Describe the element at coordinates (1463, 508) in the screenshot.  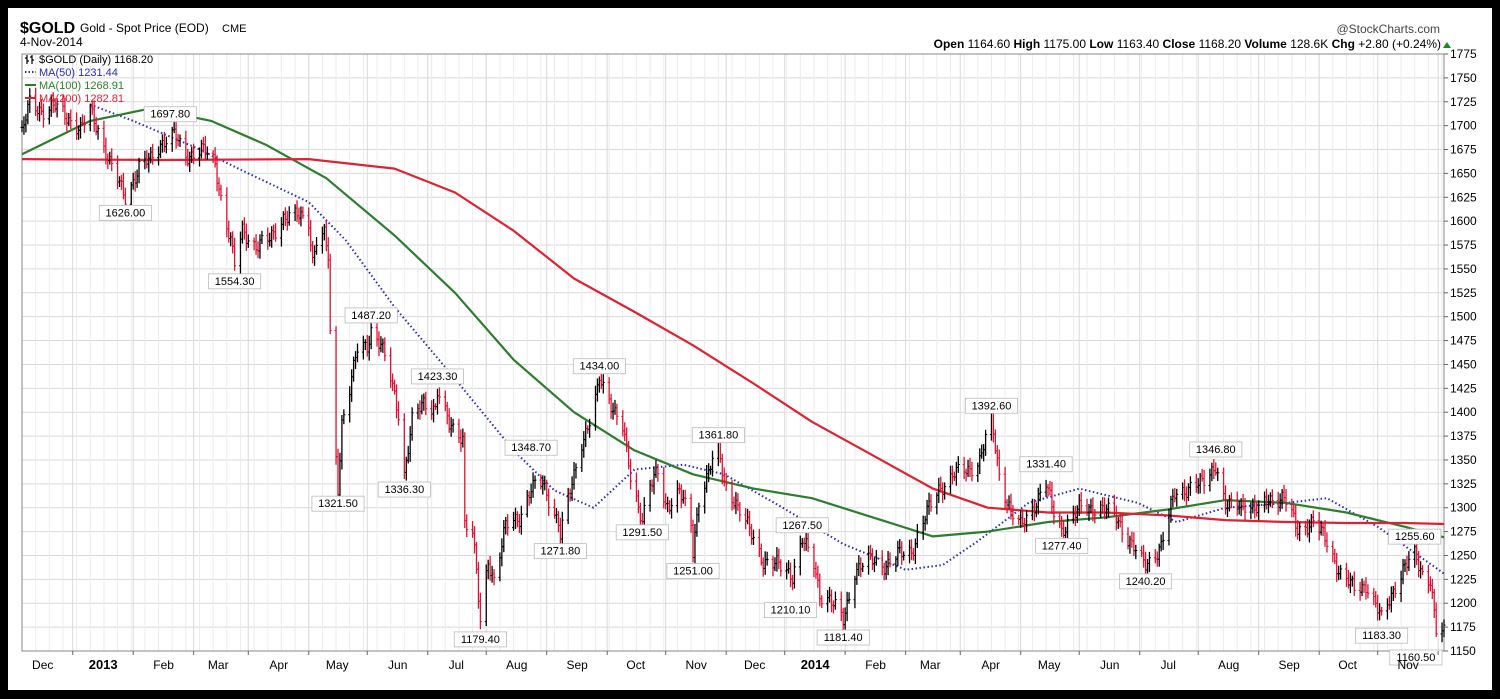
I see `y-tick-label: 1300` at that location.